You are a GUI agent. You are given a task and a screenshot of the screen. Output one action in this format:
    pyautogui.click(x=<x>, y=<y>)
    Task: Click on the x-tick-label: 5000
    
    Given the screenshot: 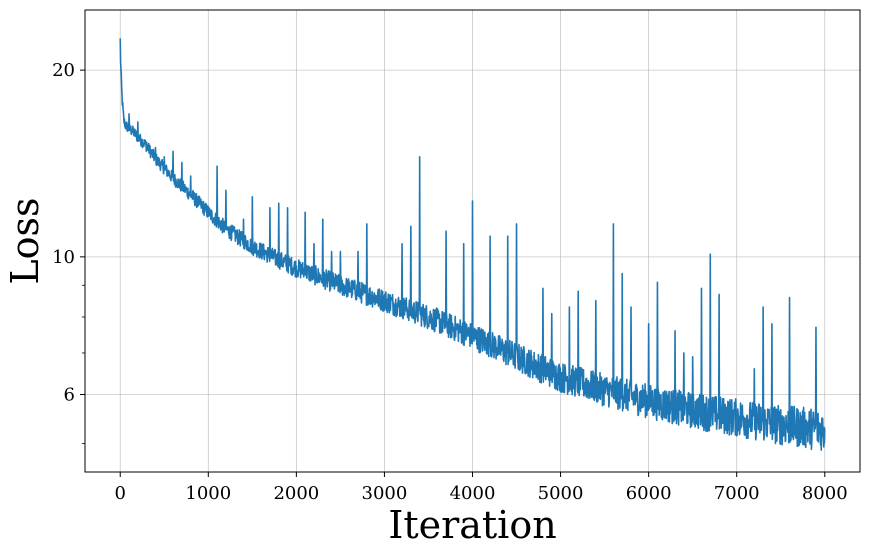 What is the action you would take?
    pyautogui.click(x=561, y=493)
    